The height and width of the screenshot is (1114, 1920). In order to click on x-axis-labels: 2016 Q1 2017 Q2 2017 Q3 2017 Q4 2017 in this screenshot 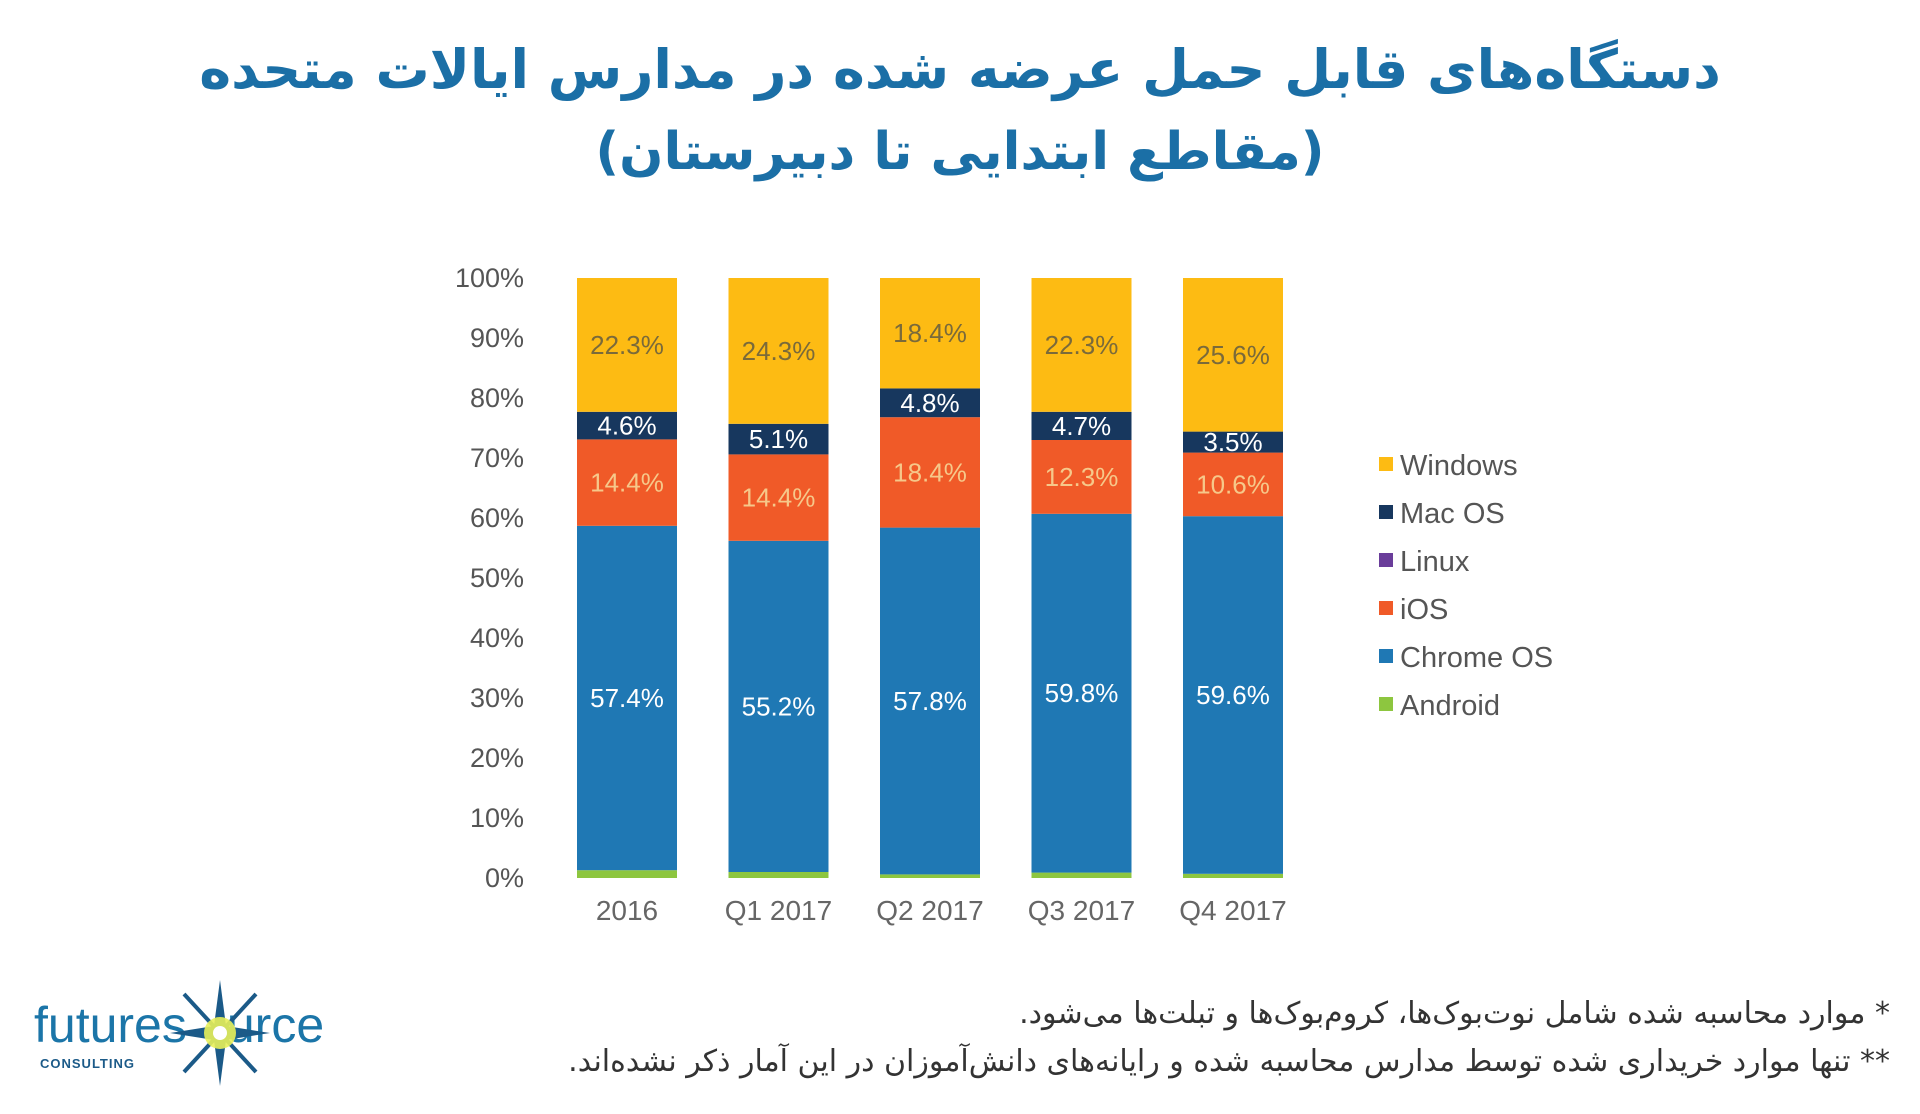, I will do `click(941, 910)`.